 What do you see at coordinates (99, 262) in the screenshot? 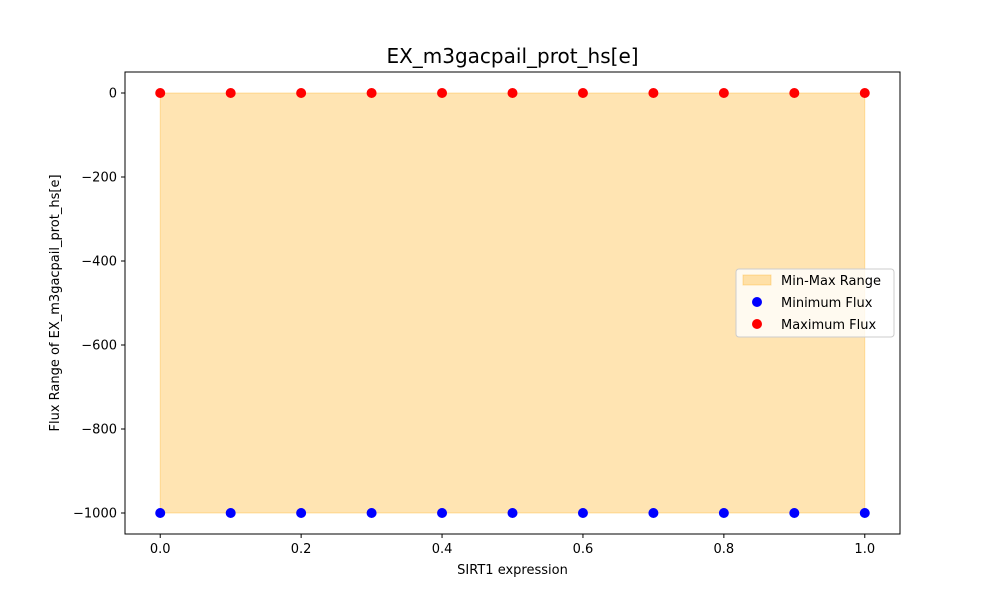
I see `y-tick-label: −400` at bounding box center [99, 262].